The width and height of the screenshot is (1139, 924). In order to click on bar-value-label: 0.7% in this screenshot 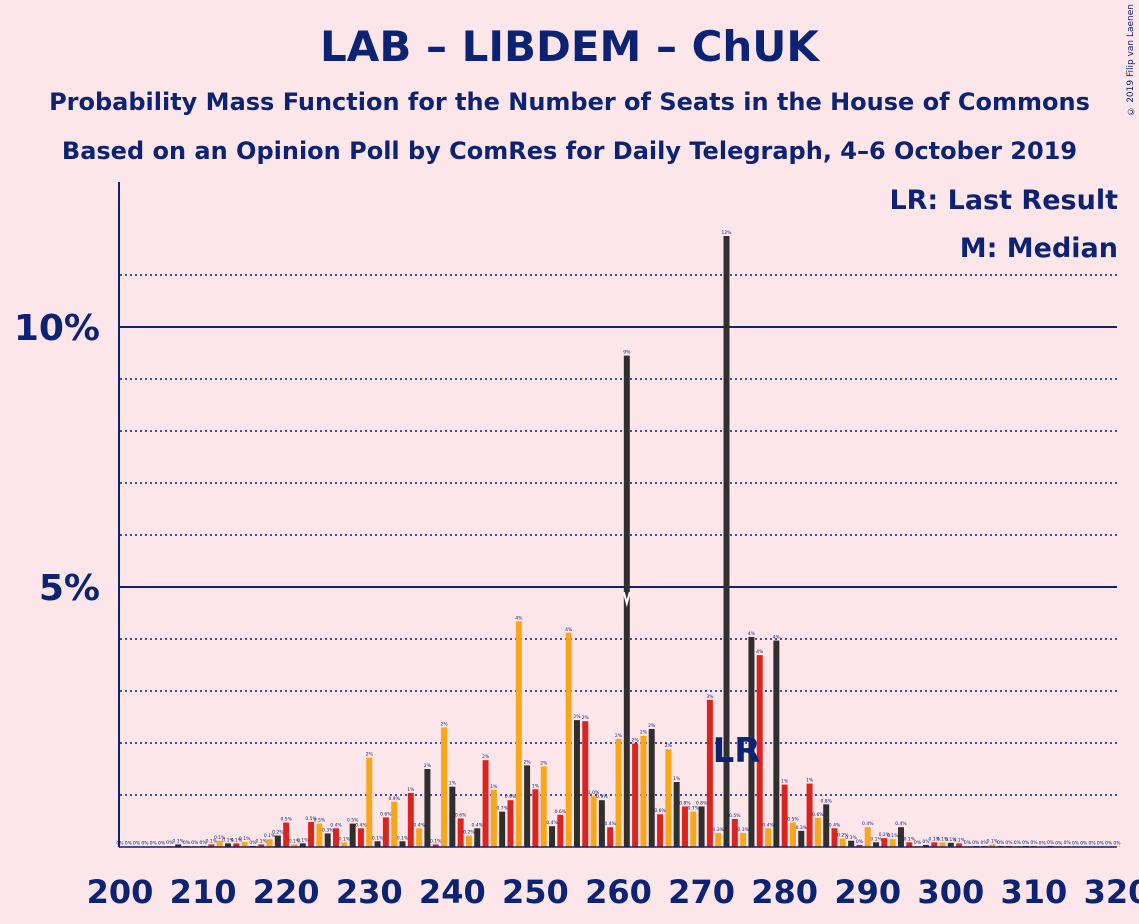, I will do `click(694, 809)`.